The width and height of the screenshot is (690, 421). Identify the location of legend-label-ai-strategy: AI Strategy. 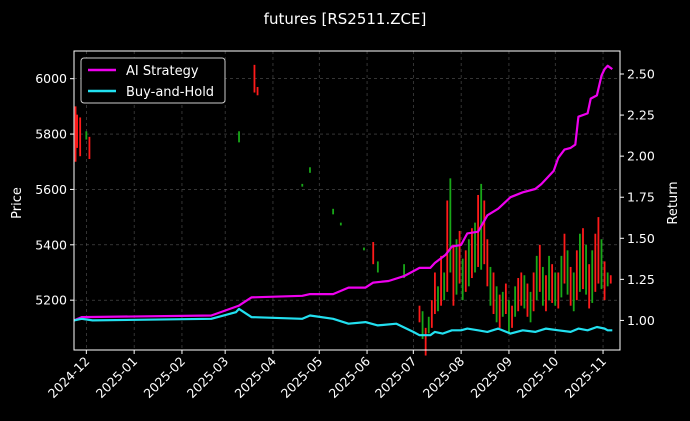
(162, 71).